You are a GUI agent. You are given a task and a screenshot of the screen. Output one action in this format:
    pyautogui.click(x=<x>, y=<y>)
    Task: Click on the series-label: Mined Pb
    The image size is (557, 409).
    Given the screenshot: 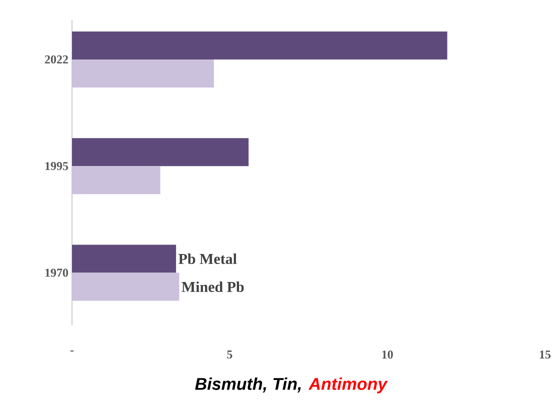 What is the action you would take?
    pyautogui.click(x=213, y=286)
    